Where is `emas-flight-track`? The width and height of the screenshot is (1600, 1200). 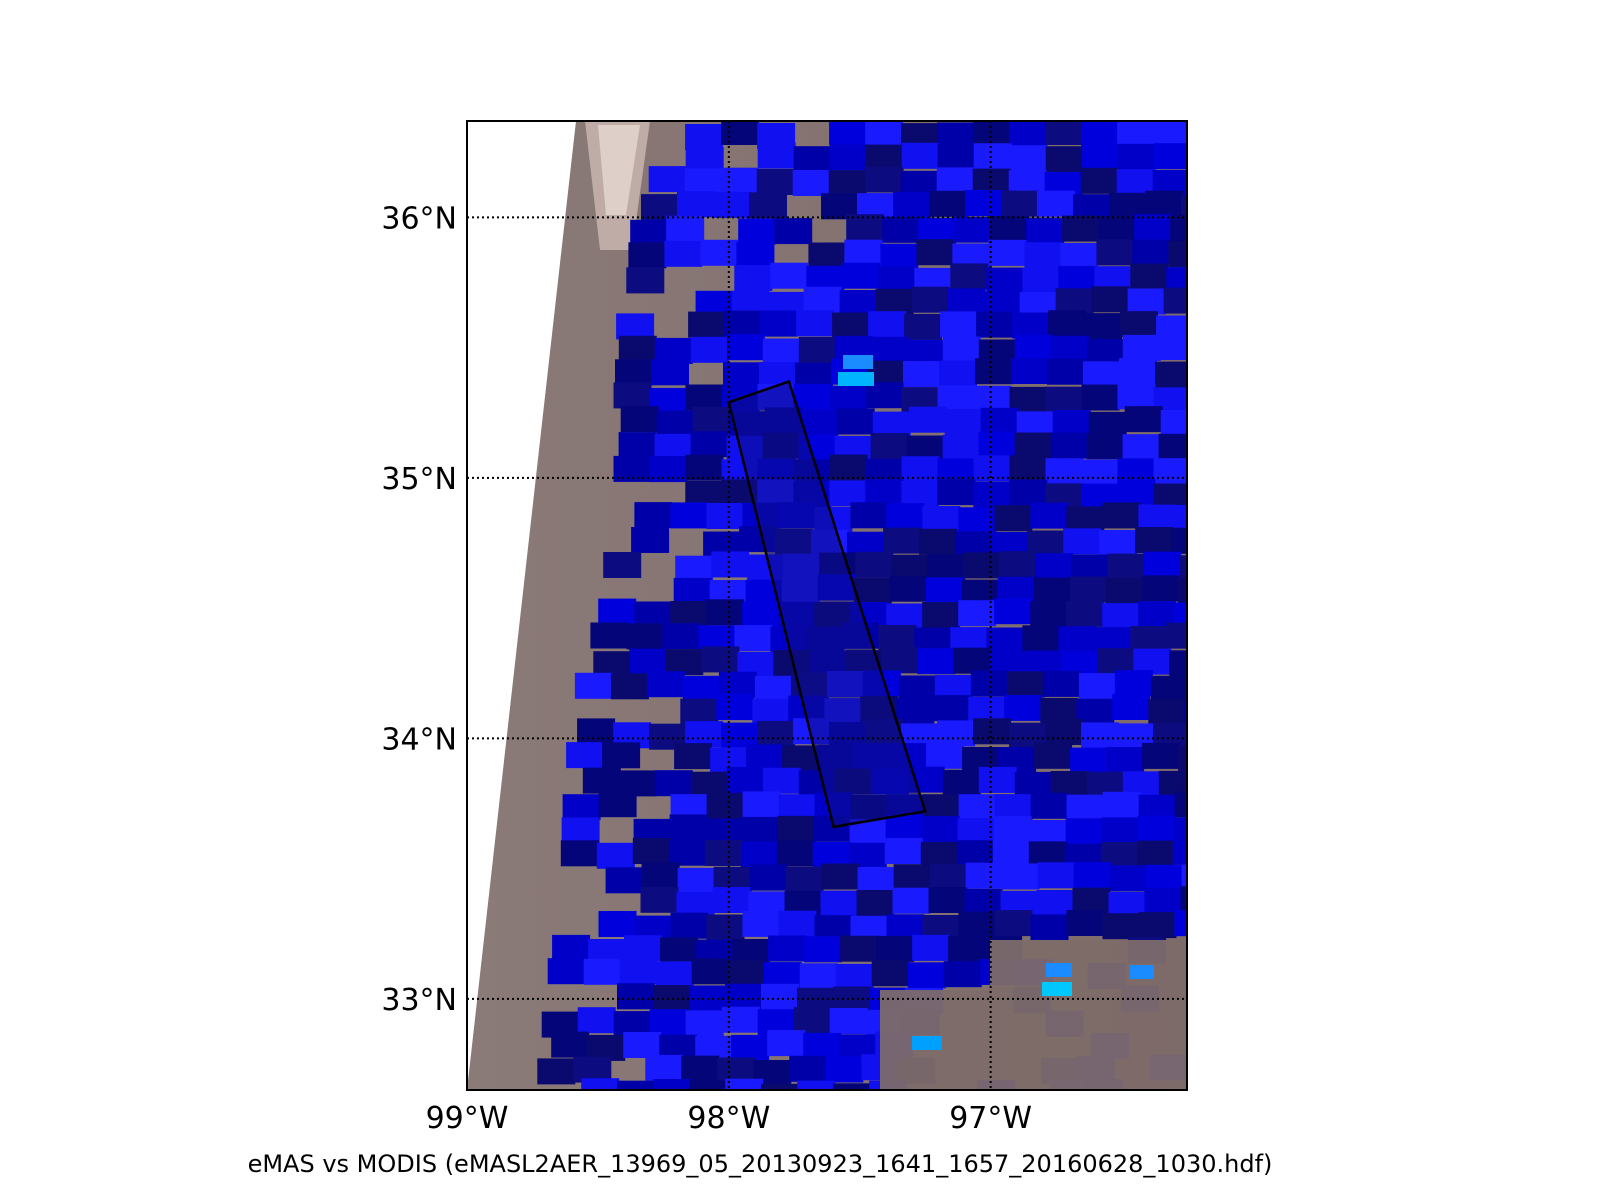
emas-flight-track is located at coordinates (827, 604).